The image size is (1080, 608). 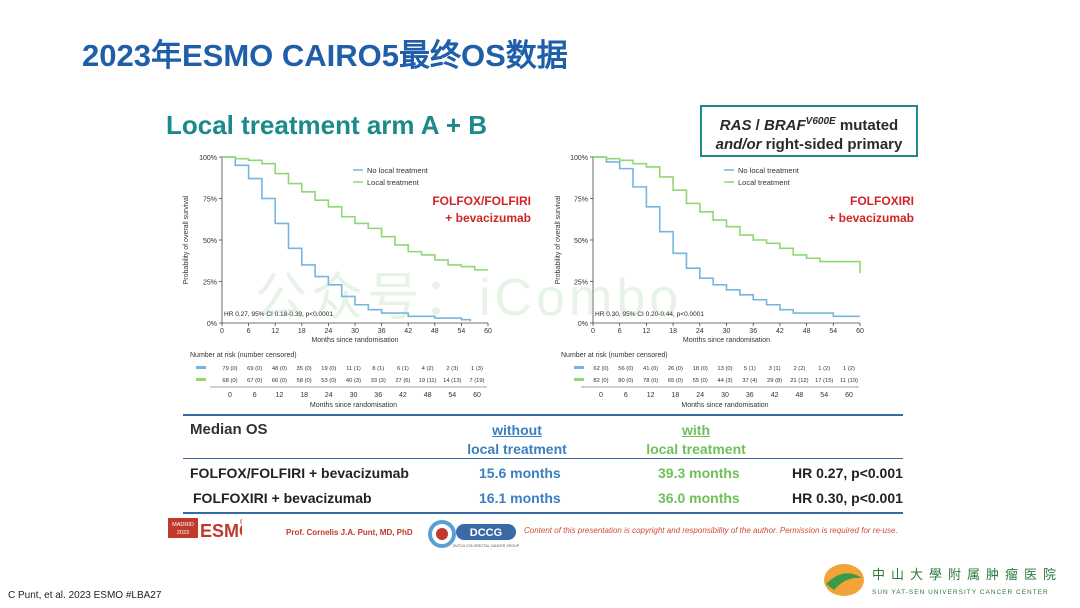 What do you see at coordinates (543, 415) in the screenshot?
I see `table-top-rule` at bounding box center [543, 415].